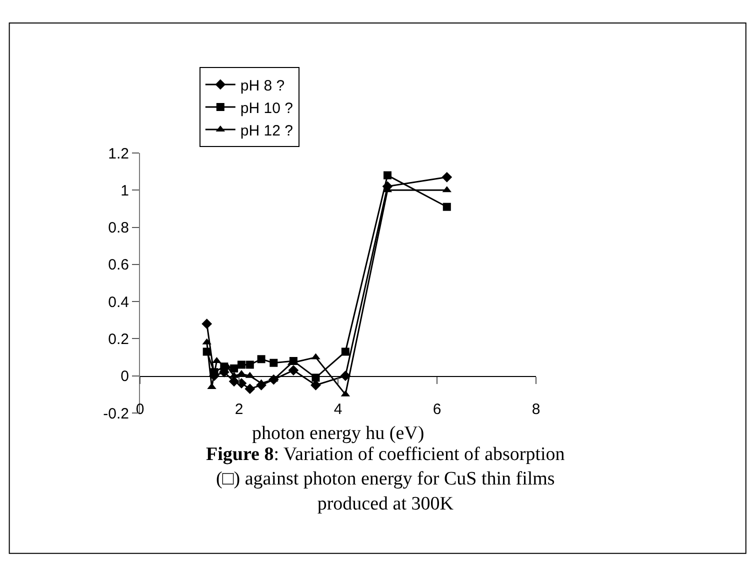 Image resolution: width=753 pixels, height=575 pixels. Describe the element at coordinates (118, 302) in the screenshot. I see `y-tick-label: 0.4` at that location.